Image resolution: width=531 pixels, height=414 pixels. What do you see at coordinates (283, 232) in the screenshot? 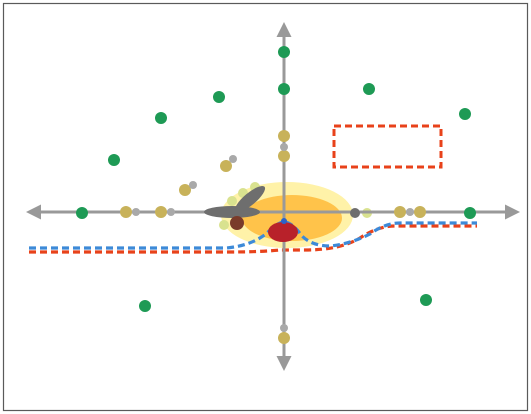
I see `core-red` at bounding box center [283, 232].